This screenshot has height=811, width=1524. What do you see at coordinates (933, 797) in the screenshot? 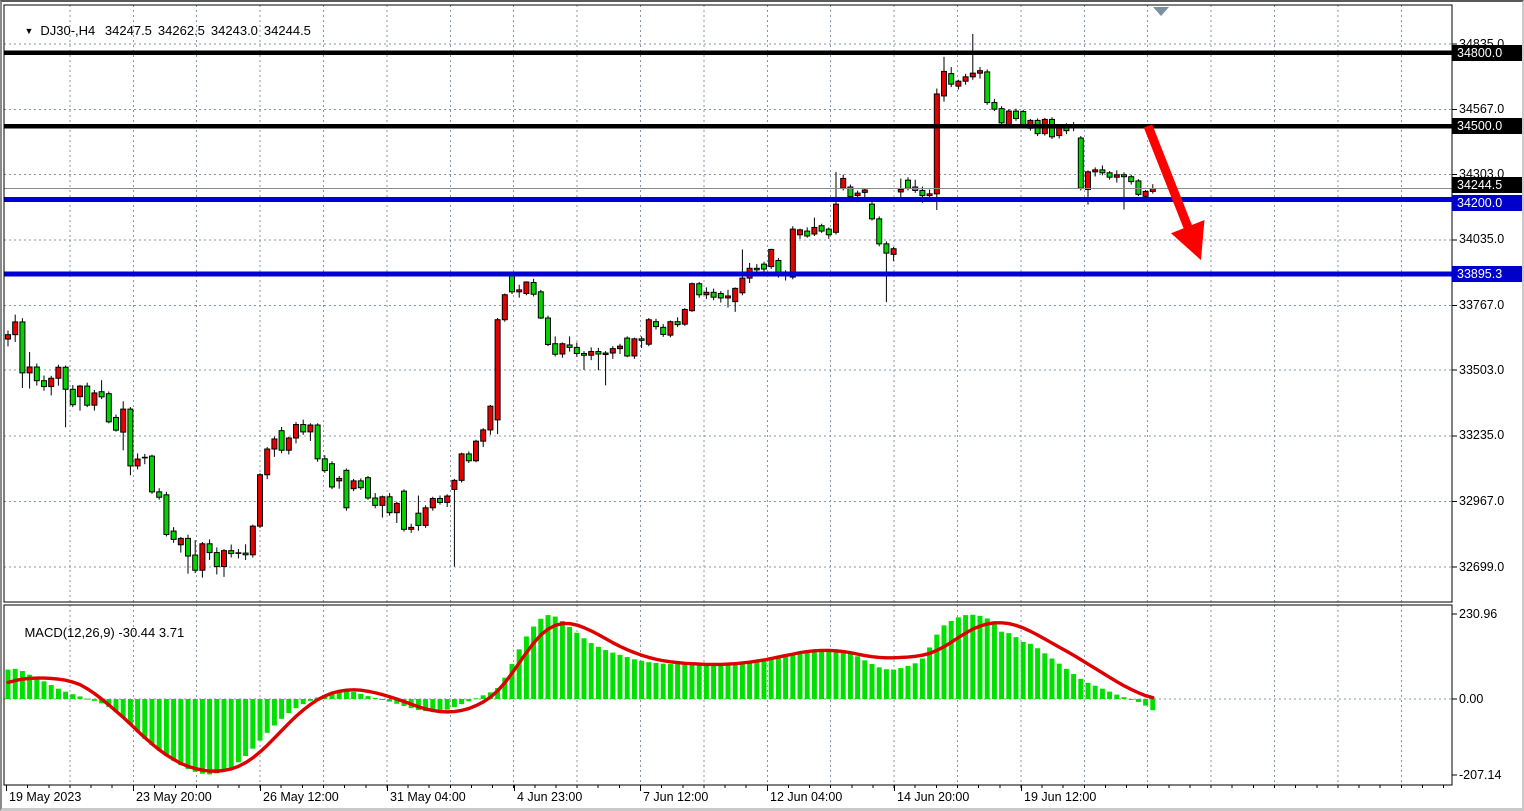
I see `time-axis-label: 14 Jun 20:00` at bounding box center [933, 797].